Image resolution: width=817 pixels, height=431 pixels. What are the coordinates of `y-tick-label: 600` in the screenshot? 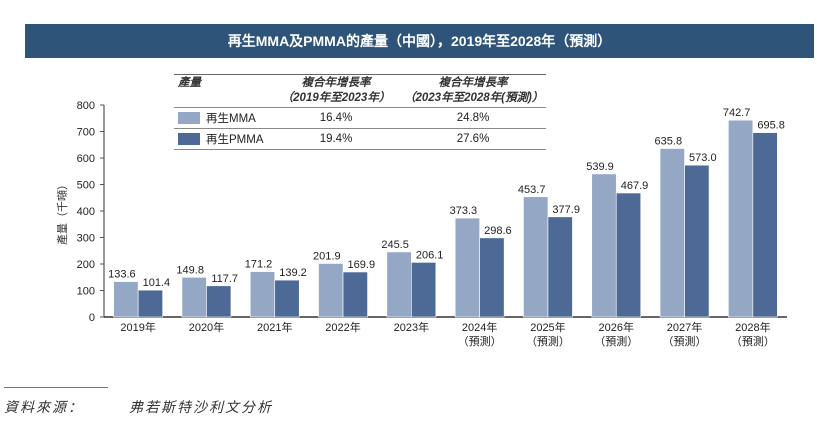 It's located at (86, 159).